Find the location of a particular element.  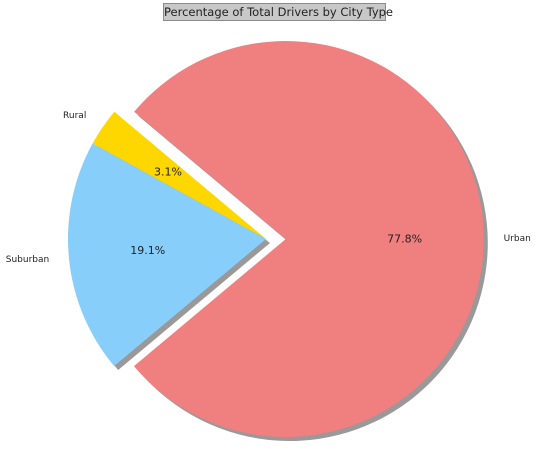

pie-slice-rural is located at coordinates (179, 175).